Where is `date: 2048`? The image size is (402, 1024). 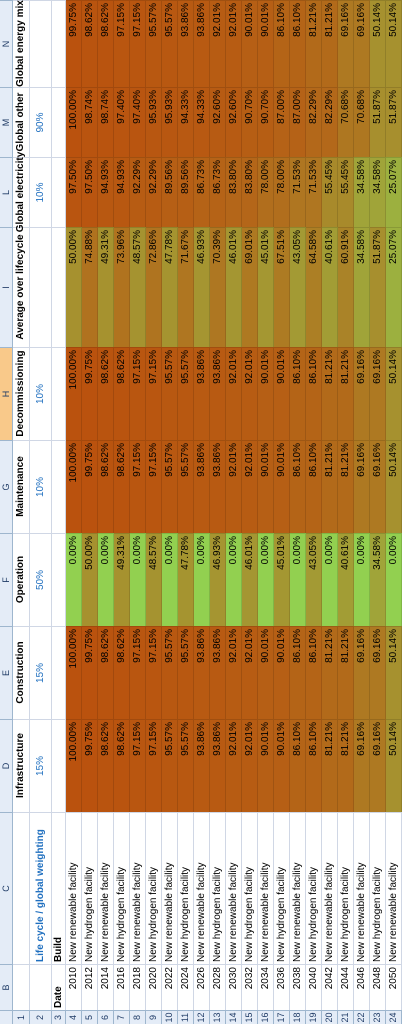
date: 2048 is located at coordinates (378, 987).